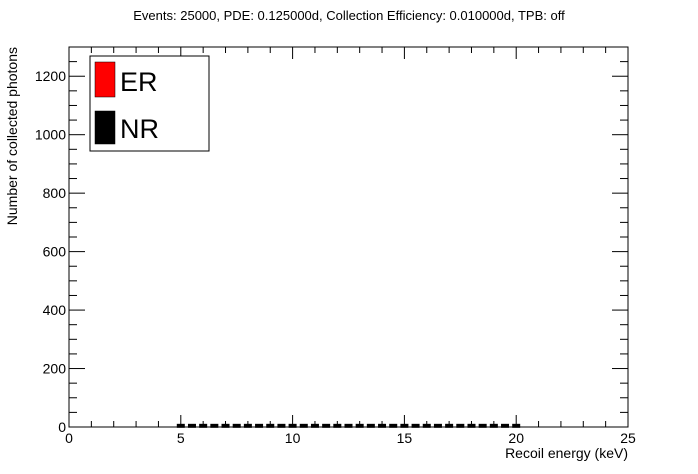 The width and height of the screenshot is (698, 474). Describe the element at coordinates (293, 438) in the screenshot. I see `x-tick-label: 10` at that location.